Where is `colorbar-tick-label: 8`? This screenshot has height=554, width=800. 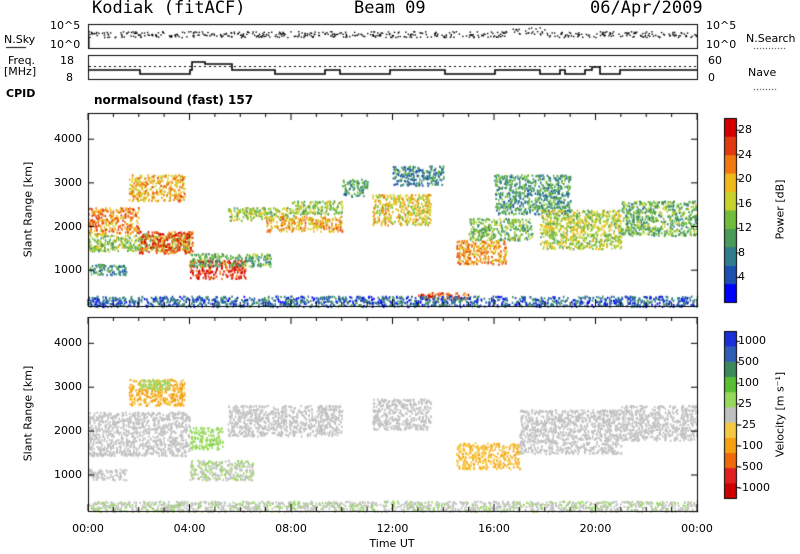 colorbar-tick-label: 8 is located at coordinates (741, 252).